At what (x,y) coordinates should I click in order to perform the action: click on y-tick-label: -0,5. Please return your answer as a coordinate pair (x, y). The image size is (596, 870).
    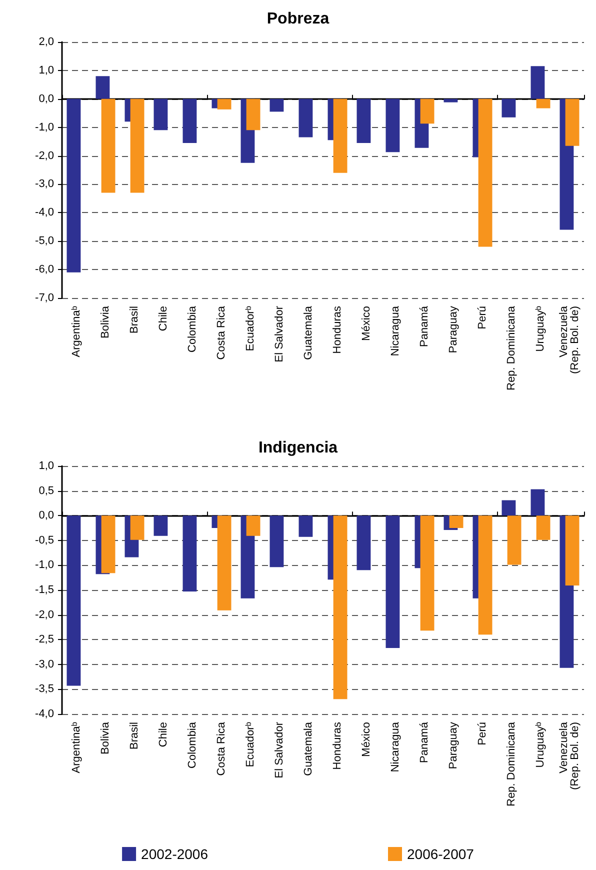
    Looking at the image, I should click on (44, 540).